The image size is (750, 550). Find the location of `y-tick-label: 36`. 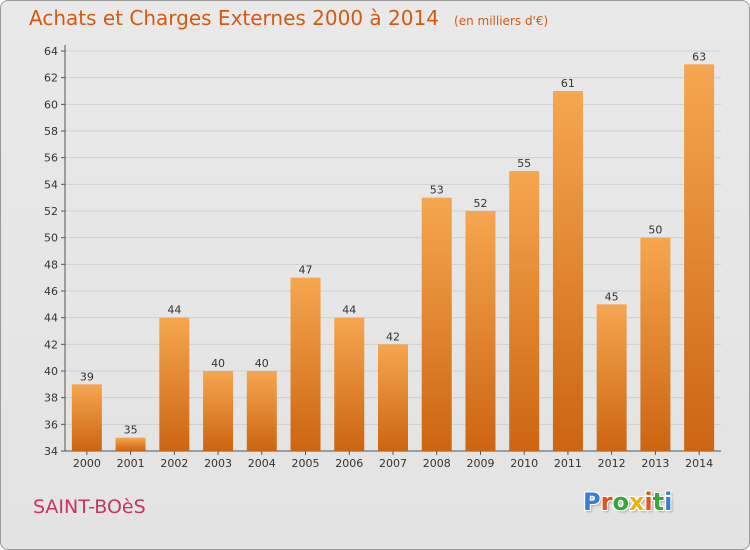

y-tick-label: 36 is located at coordinates (51, 424).